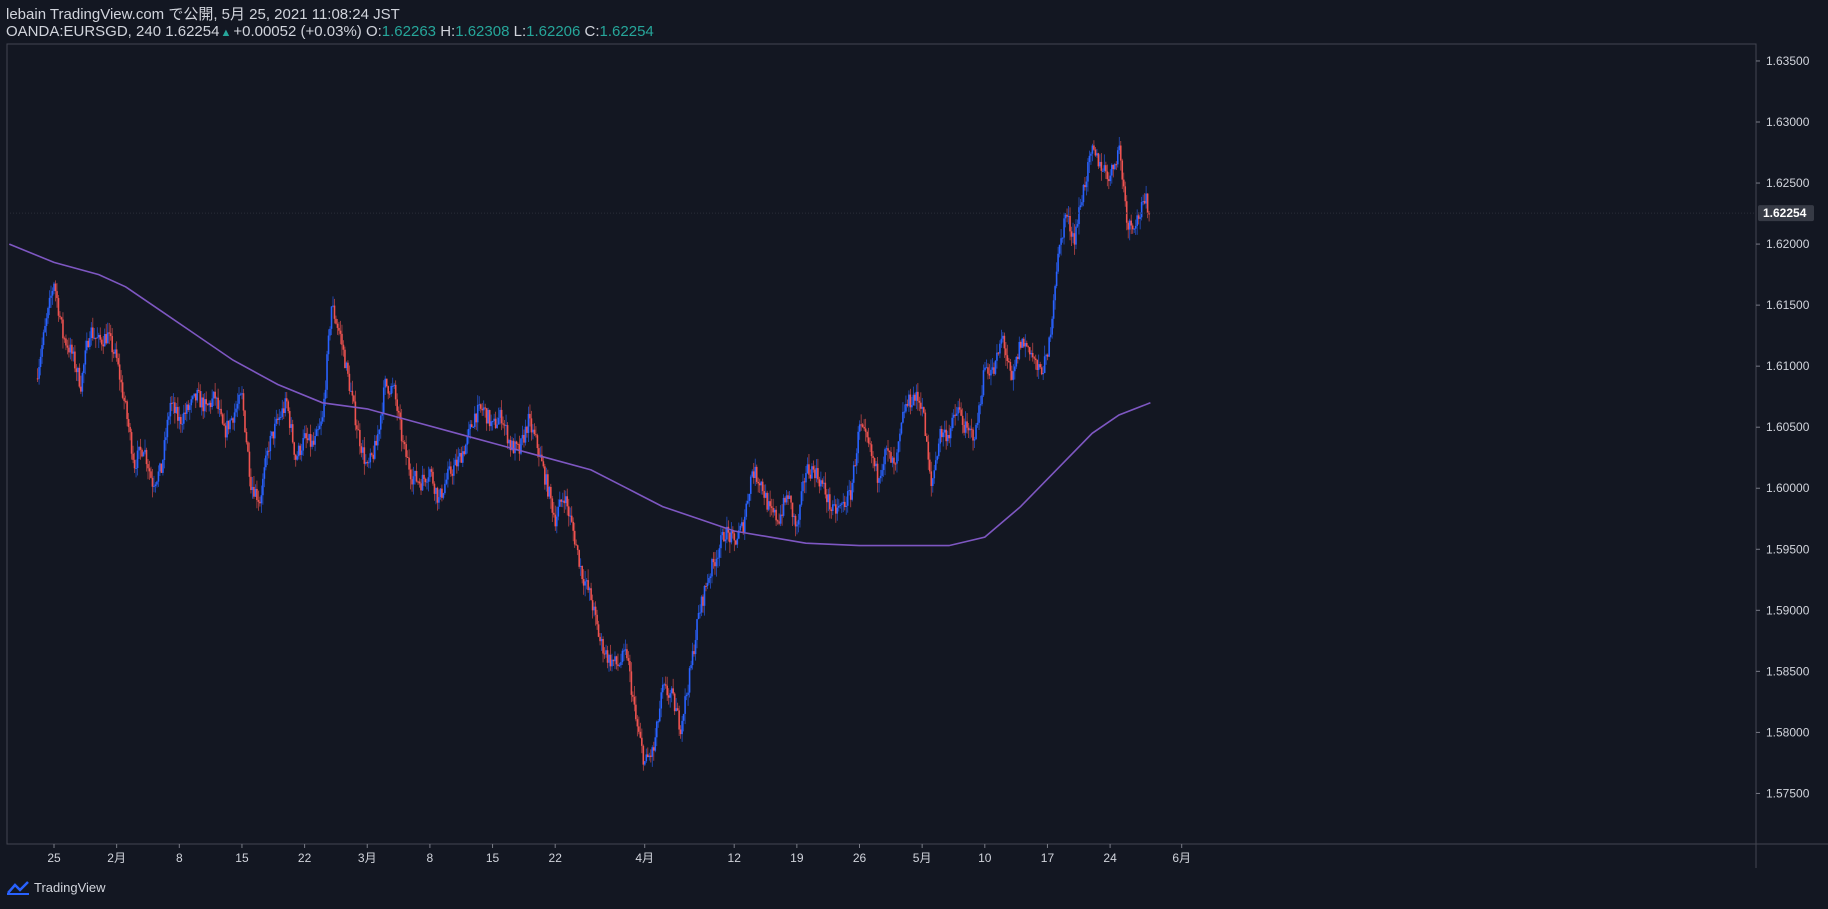 This screenshot has height=909, width=1828. I want to click on last-price-badge-label: 1.62254, so click(1785, 213).